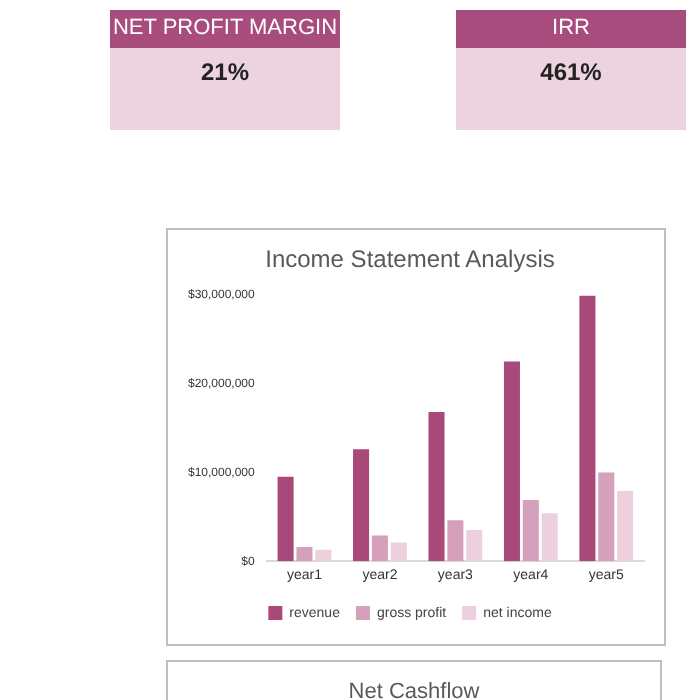 This screenshot has width=700, height=700. What do you see at coordinates (225, 72) in the screenshot?
I see `text: 21%` at bounding box center [225, 72].